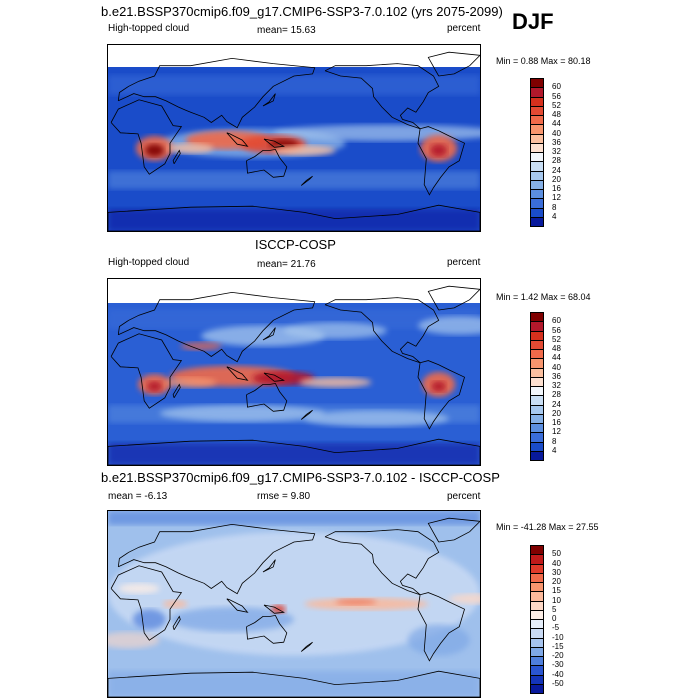 The width and height of the screenshot is (700, 700). I want to click on panel3-rmse-label: rmse = 9.80, so click(284, 496).